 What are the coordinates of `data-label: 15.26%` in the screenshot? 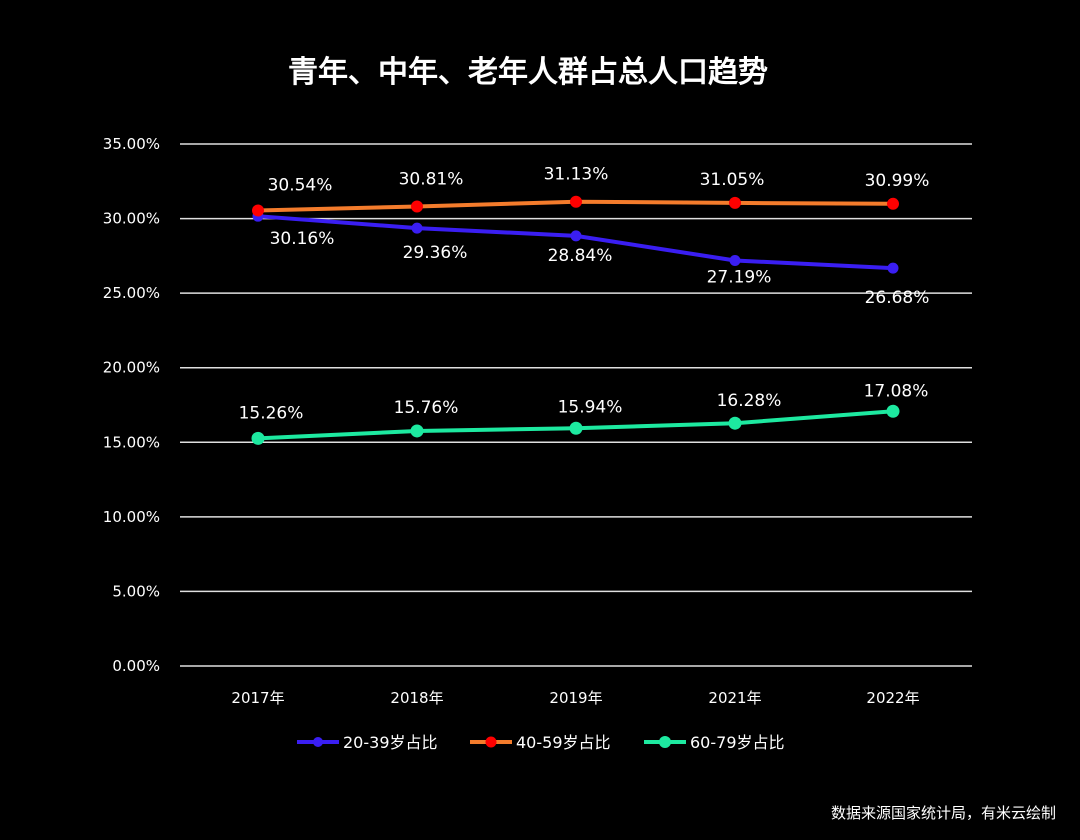 It's located at (271, 413).